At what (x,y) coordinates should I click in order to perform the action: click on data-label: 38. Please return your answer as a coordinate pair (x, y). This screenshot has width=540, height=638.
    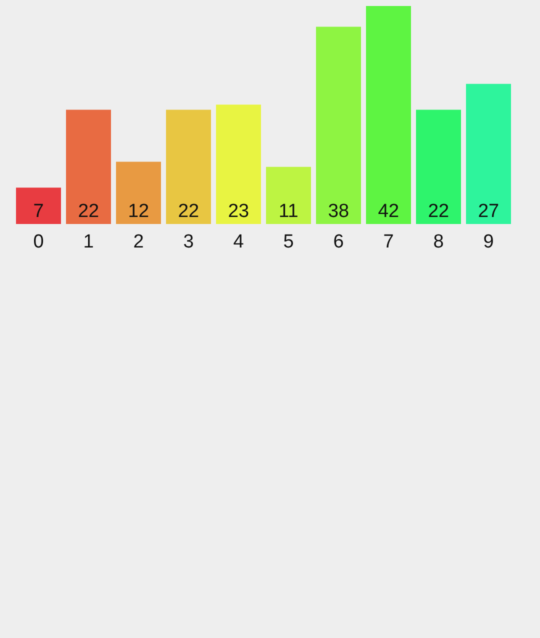
    Looking at the image, I should click on (339, 211).